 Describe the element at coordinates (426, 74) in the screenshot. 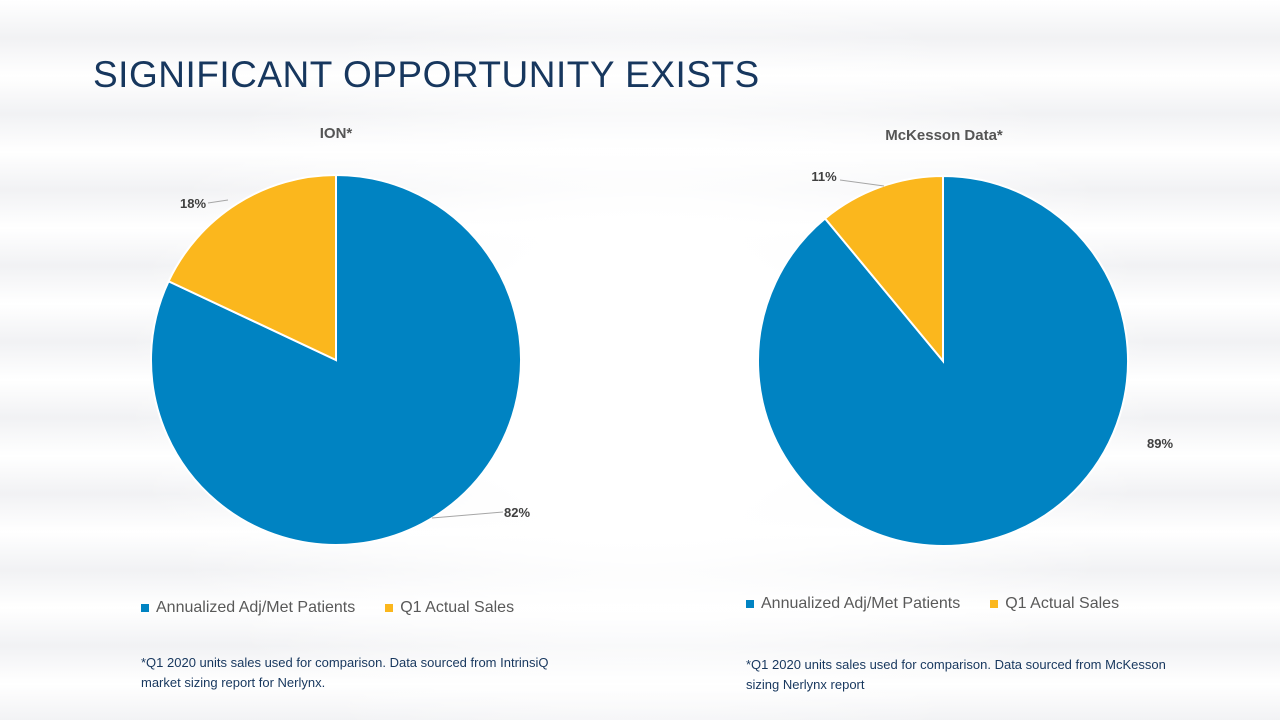

I see `slide-title: SIGNIFICANT OPPORTUNITY EXISTS` at that location.